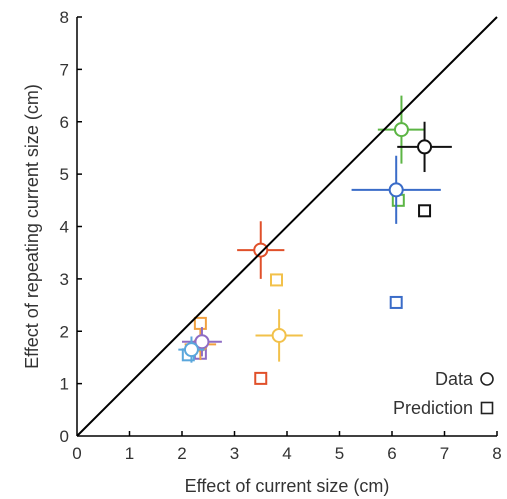 The image size is (507, 499). Describe the element at coordinates (64, 279) in the screenshot. I see `y-tick-label: 3` at that location.